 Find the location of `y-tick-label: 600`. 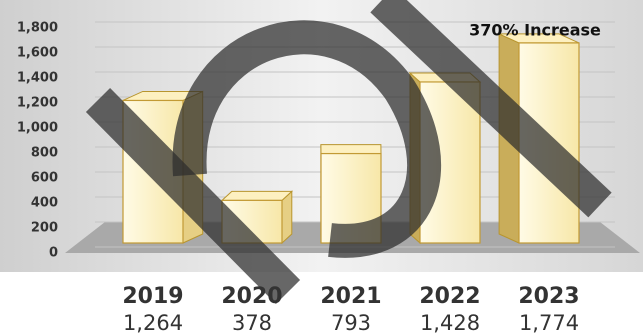

y-tick-label: 600 is located at coordinates (44, 178).